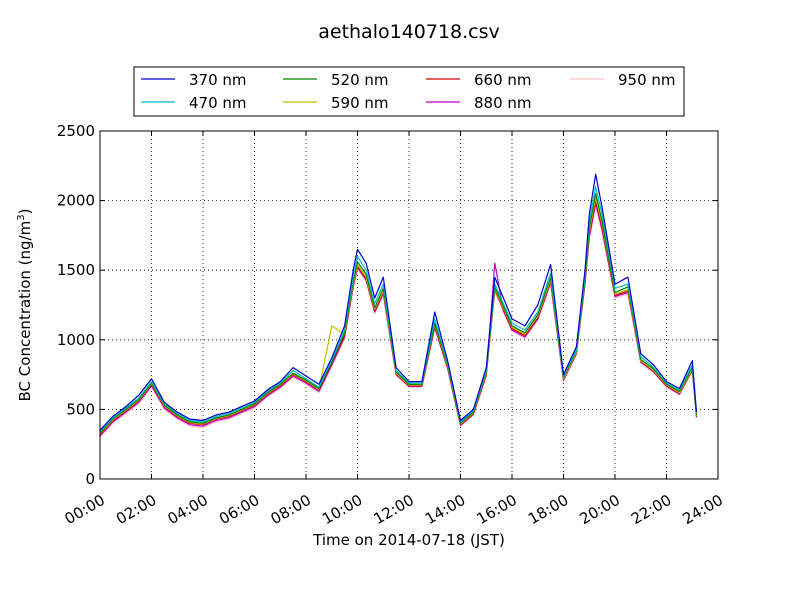 This screenshot has width=800, height=600. What do you see at coordinates (600, 509) in the screenshot?
I see `x-tick-label: 20:00` at bounding box center [600, 509].